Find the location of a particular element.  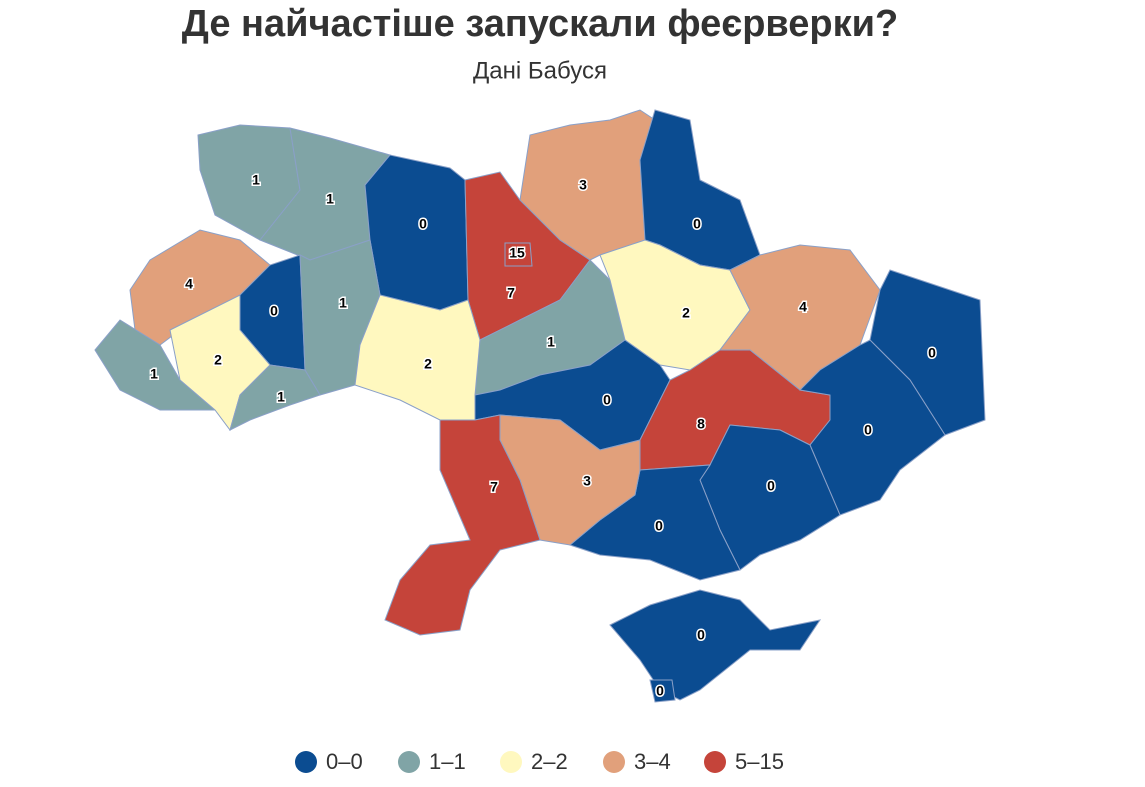

map-title: Де найчастіше запускали феєрверки? is located at coordinates (540, 24).